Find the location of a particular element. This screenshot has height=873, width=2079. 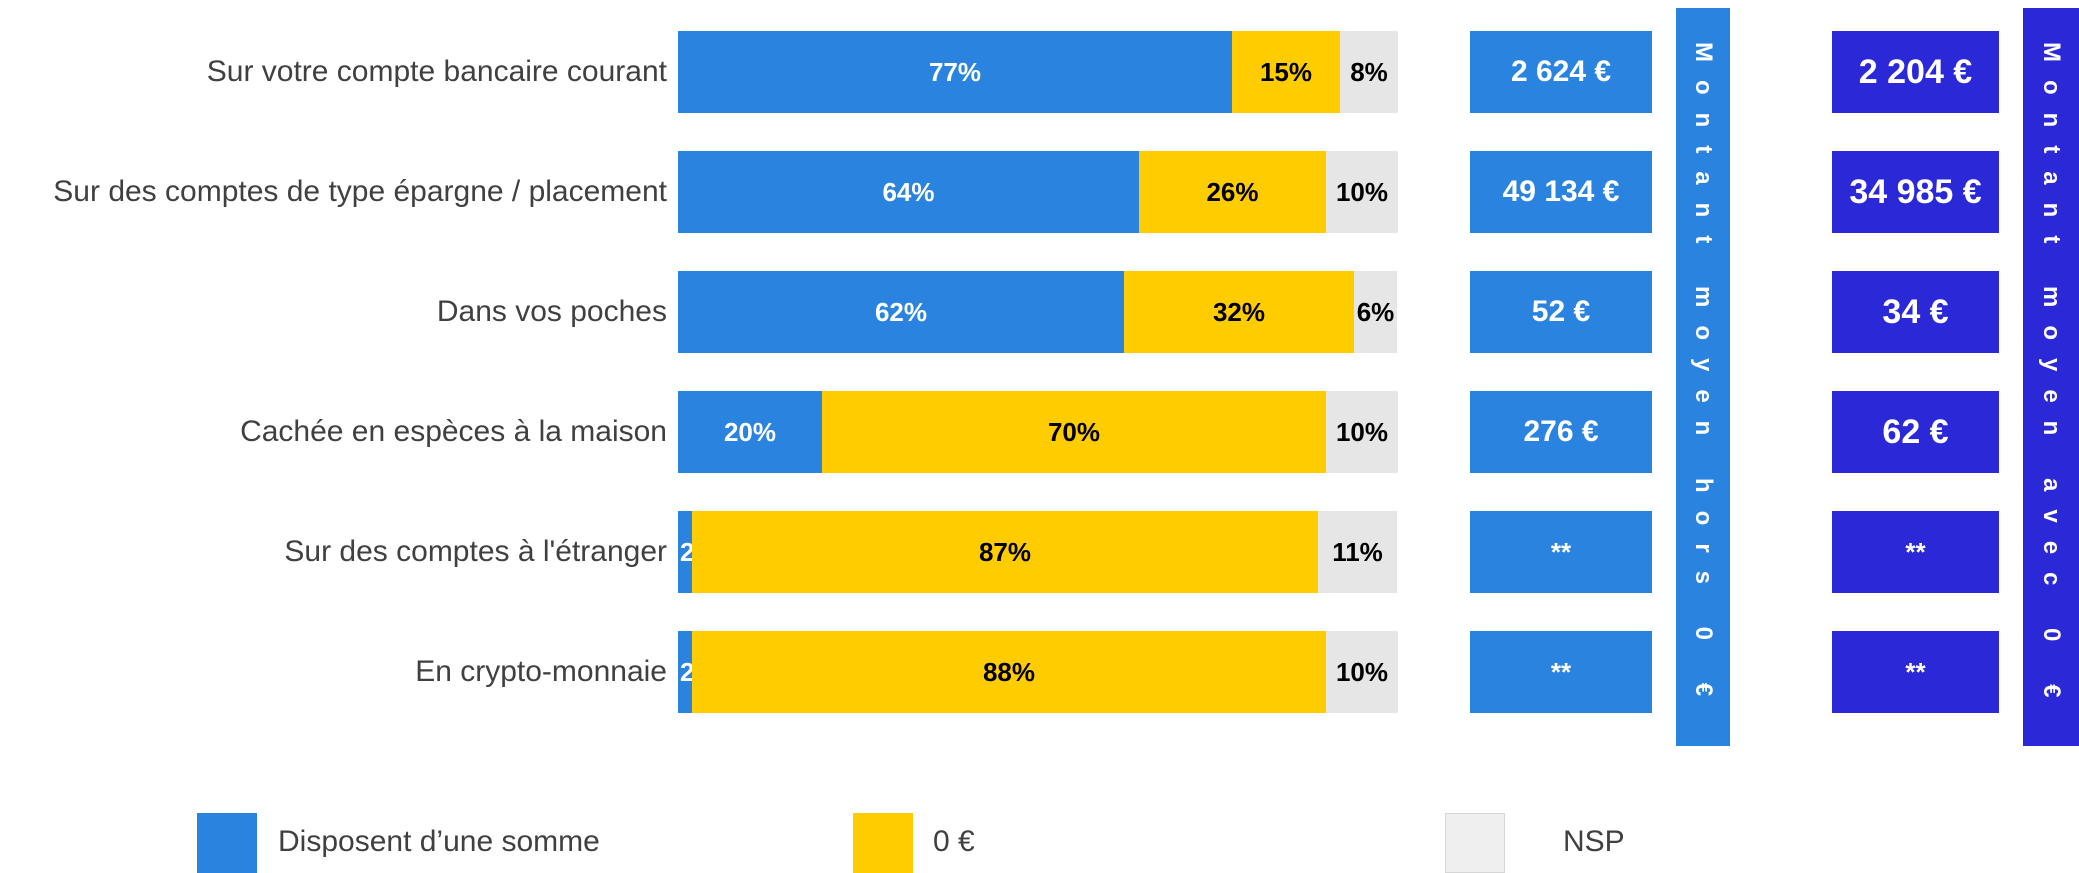

mean-amount-box: 2 624 € is located at coordinates (1561, 72).